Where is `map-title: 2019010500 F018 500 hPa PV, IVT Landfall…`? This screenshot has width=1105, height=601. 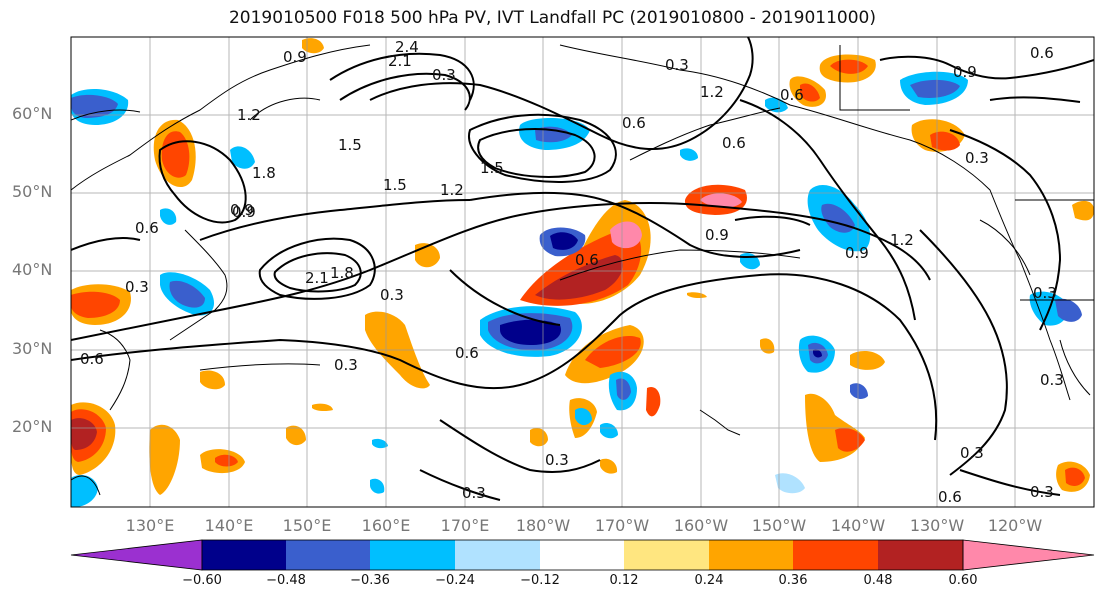 map-title: 2019010500 F018 500 hPa PV, IVT Landfall… is located at coordinates (552, 18).